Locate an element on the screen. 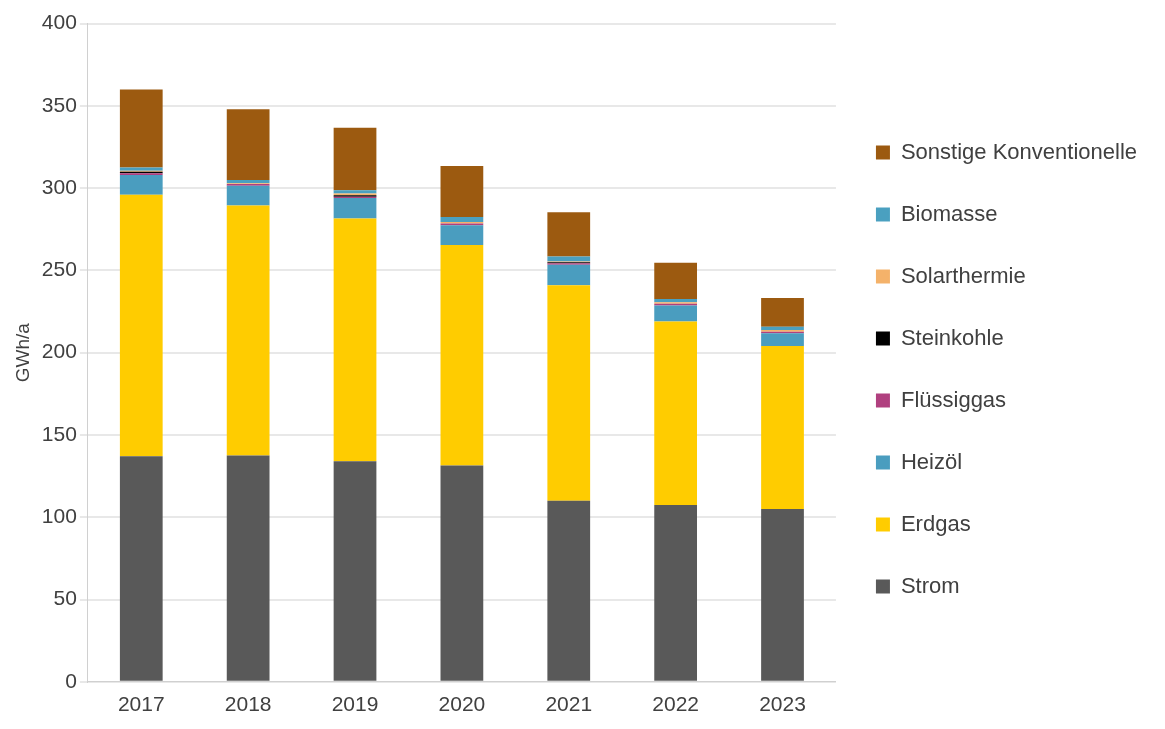 This screenshot has width=1165, height=729. x-tick-label: 2020 is located at coordinates (462, 704).